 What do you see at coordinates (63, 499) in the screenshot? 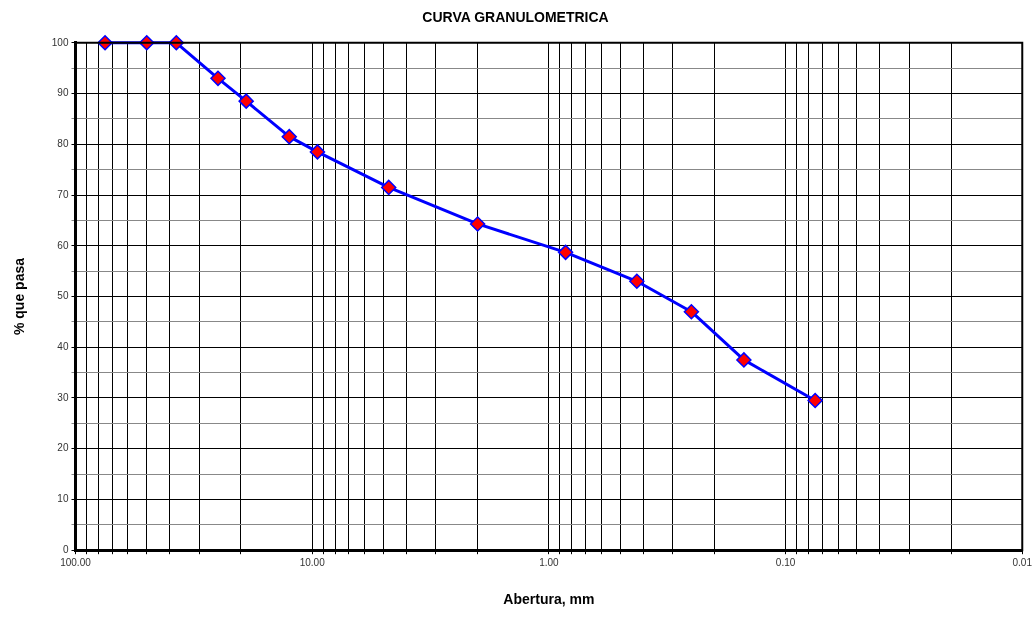
I see `y-tick-label: 10` at bounding box center [63, 499].